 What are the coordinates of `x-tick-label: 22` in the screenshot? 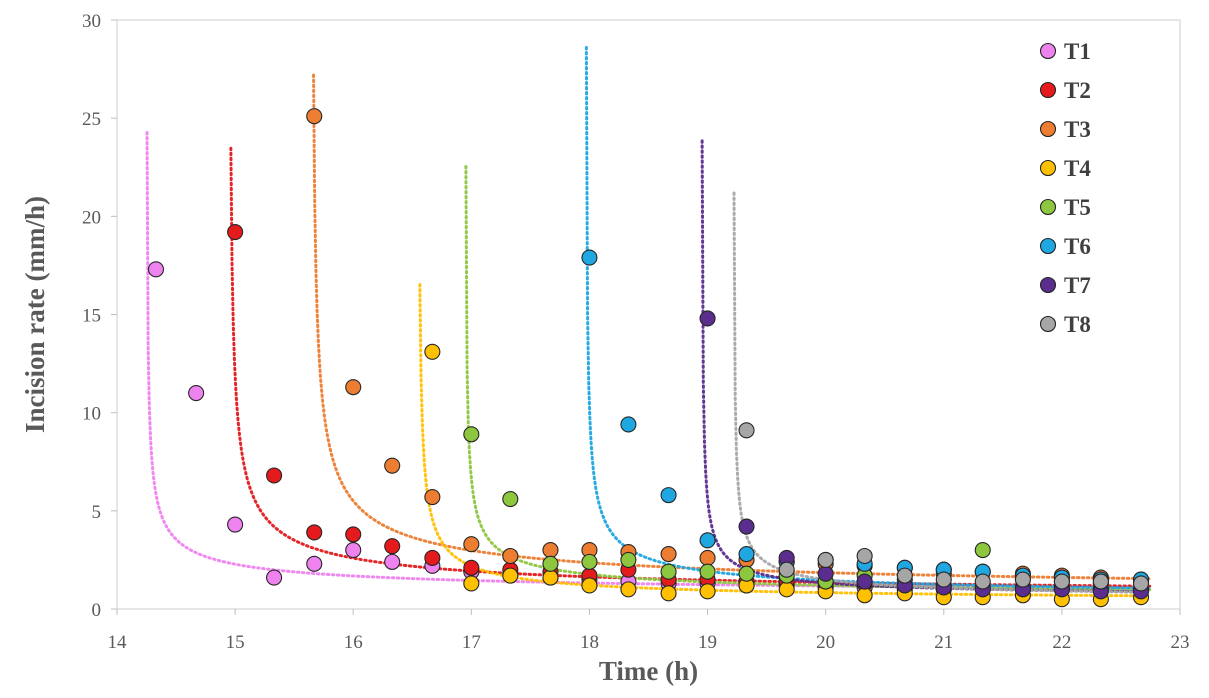 It's located at (1061, 642).